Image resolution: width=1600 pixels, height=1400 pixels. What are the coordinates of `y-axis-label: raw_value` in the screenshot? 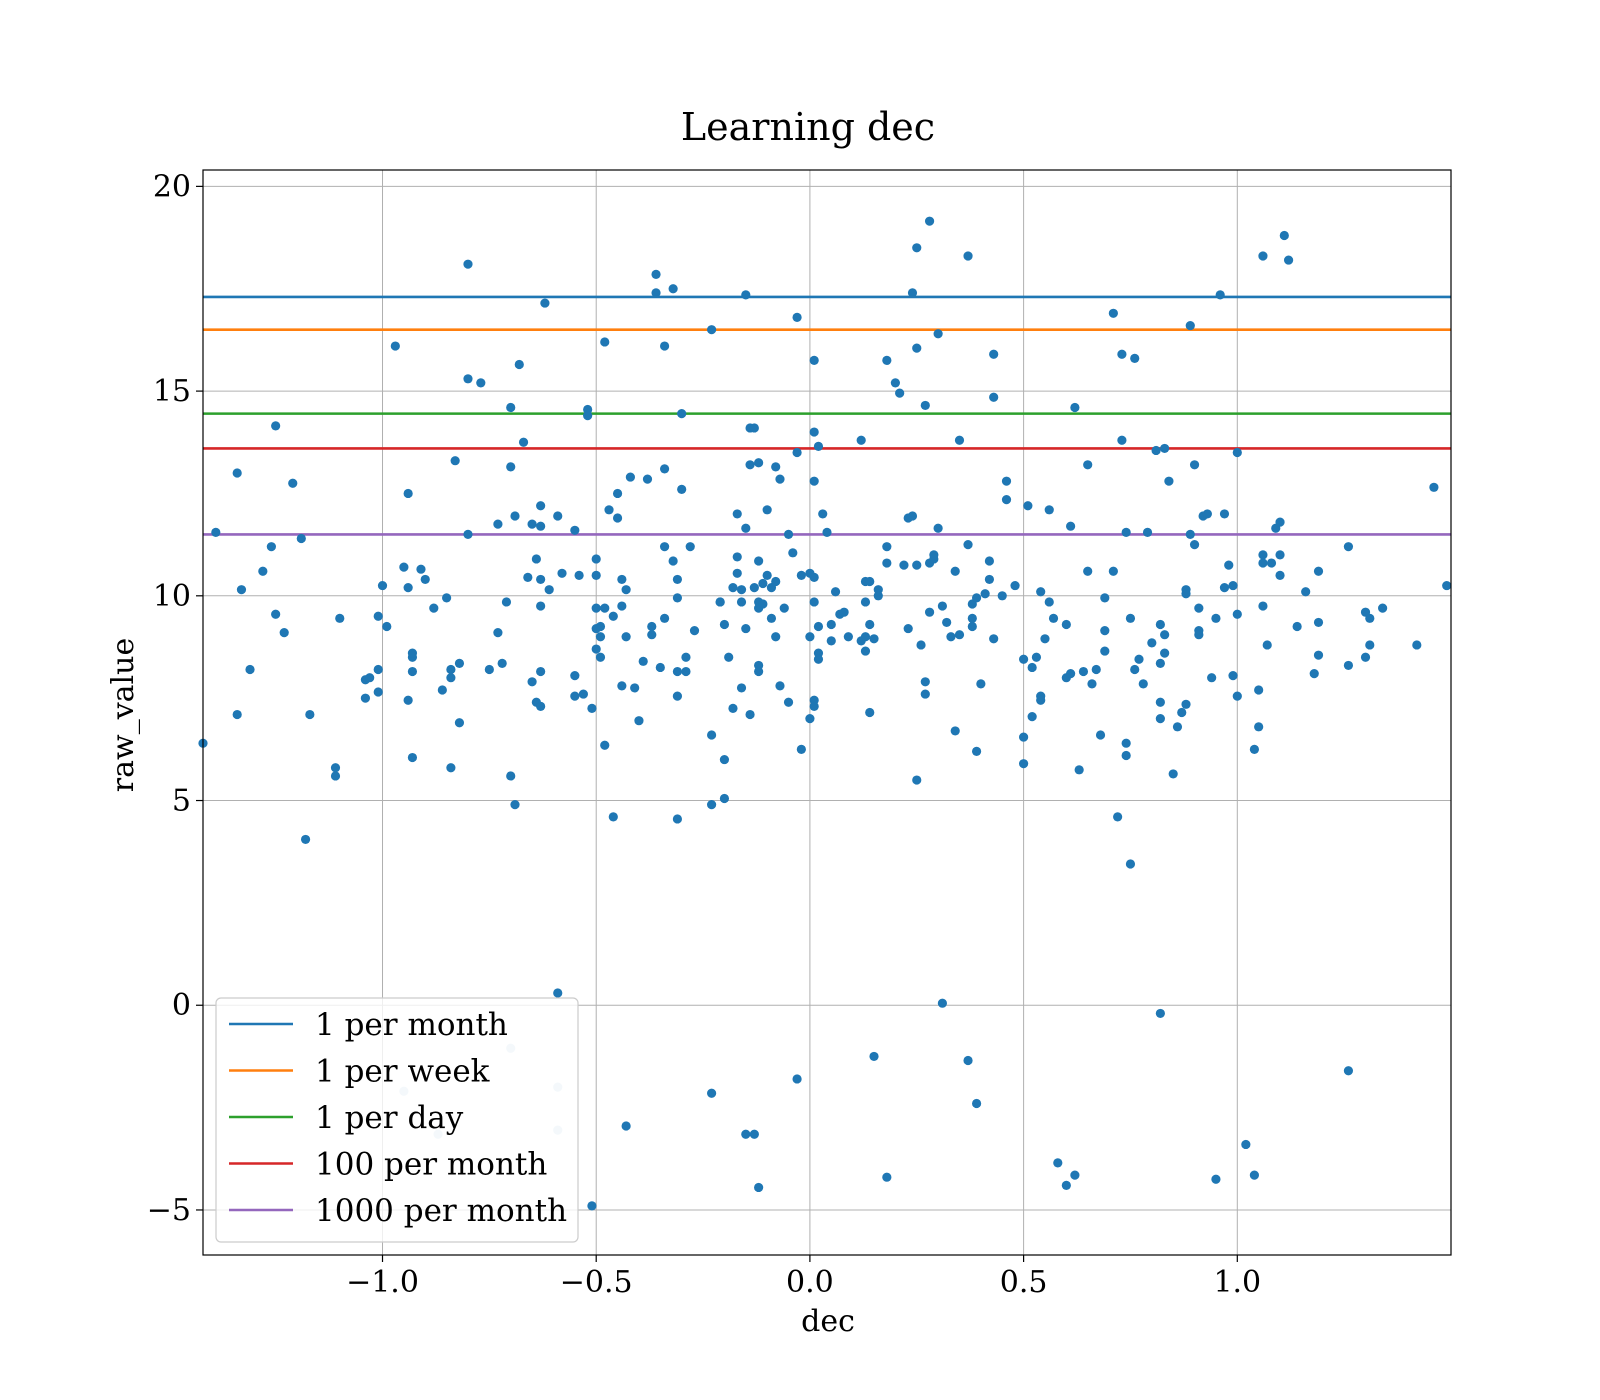 It's located at (123, 715).